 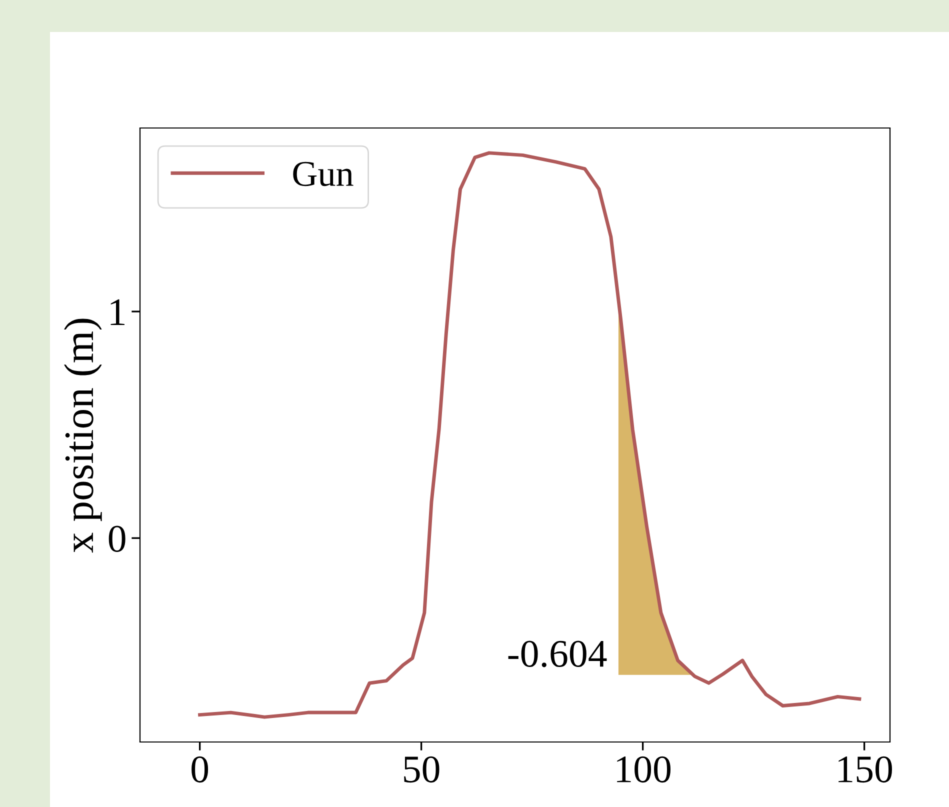 I want to click on x-tick-label: 0, so click(x=200, y=769).